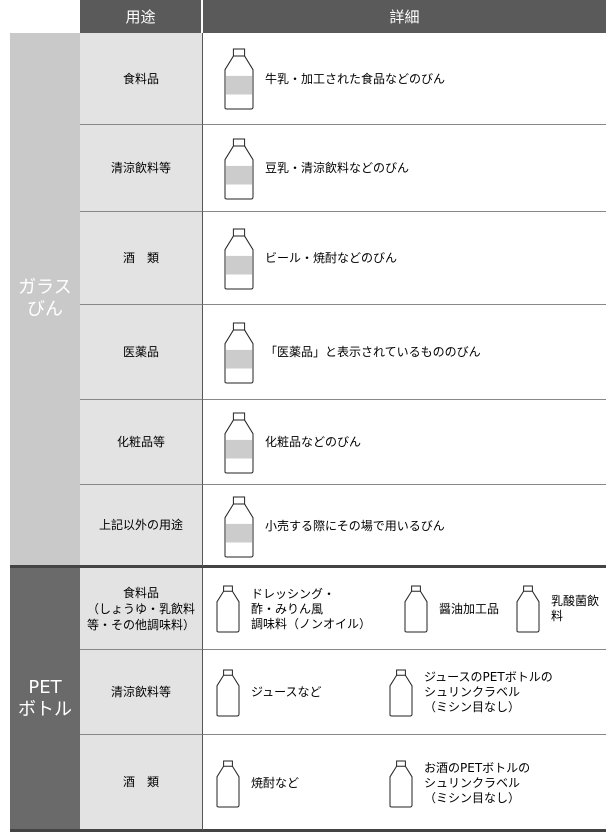  Describe the element at coordinates (45, 287) in the screenshot. I see `group-label-line: ガラス` at that location.